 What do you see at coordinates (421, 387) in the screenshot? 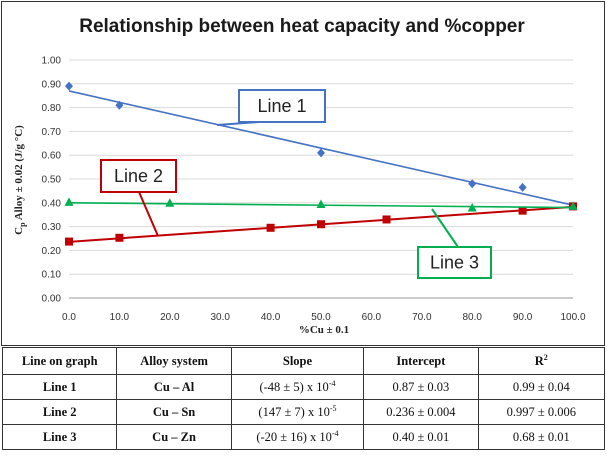
I see `cell-intercept: 0.87 ± 0.03` at bounding box center [421, 387].